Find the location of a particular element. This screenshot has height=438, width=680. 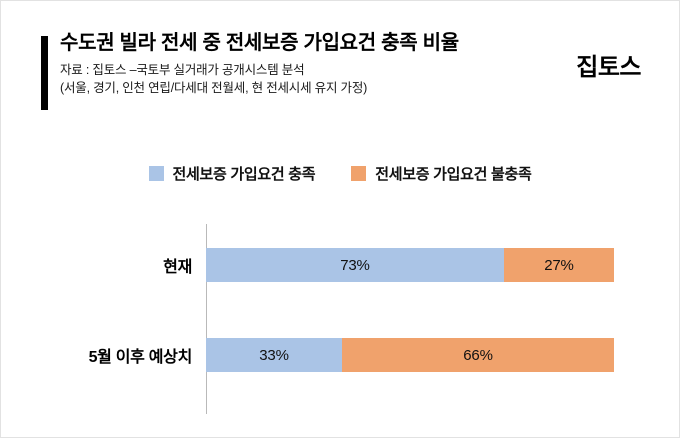

bar-segment-unsatisfied: 27% is located at coordinates (558, 265).